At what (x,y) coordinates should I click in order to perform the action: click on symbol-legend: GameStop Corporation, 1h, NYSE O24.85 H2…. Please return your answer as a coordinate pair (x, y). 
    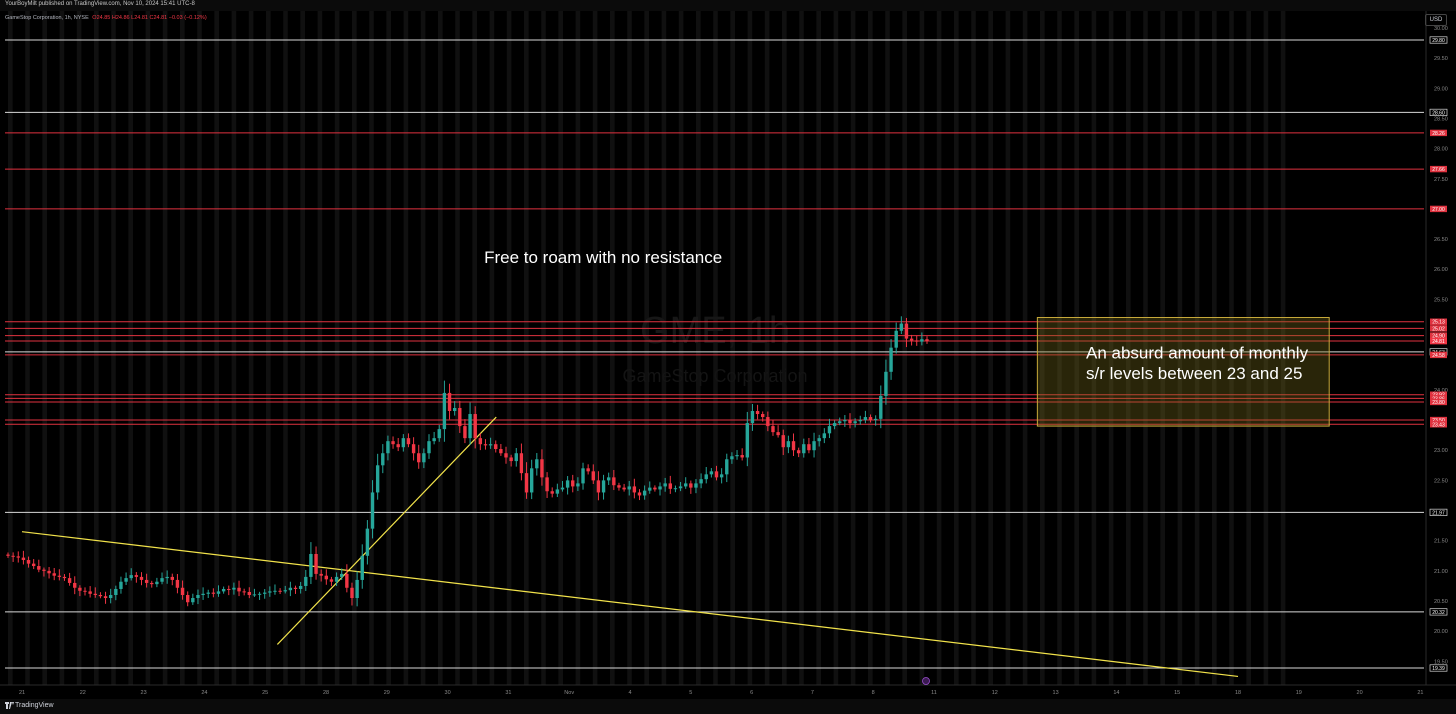
    Looking at the image, I should click on (106, 18).